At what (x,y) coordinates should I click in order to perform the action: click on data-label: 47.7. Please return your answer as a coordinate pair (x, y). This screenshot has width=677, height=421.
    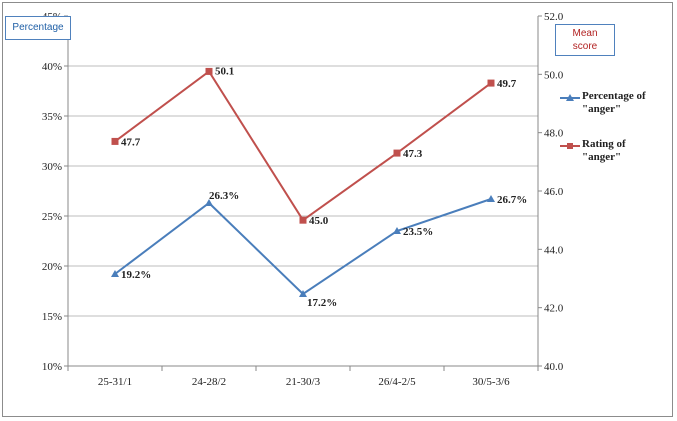
    Looking at the image, I should click on (131, 142).